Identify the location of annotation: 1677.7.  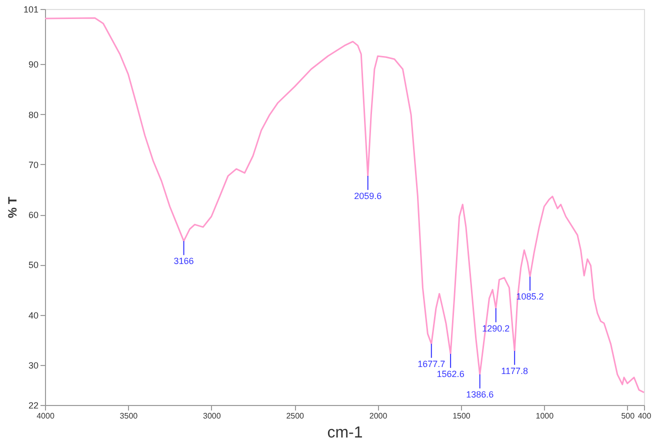
(432, 363).